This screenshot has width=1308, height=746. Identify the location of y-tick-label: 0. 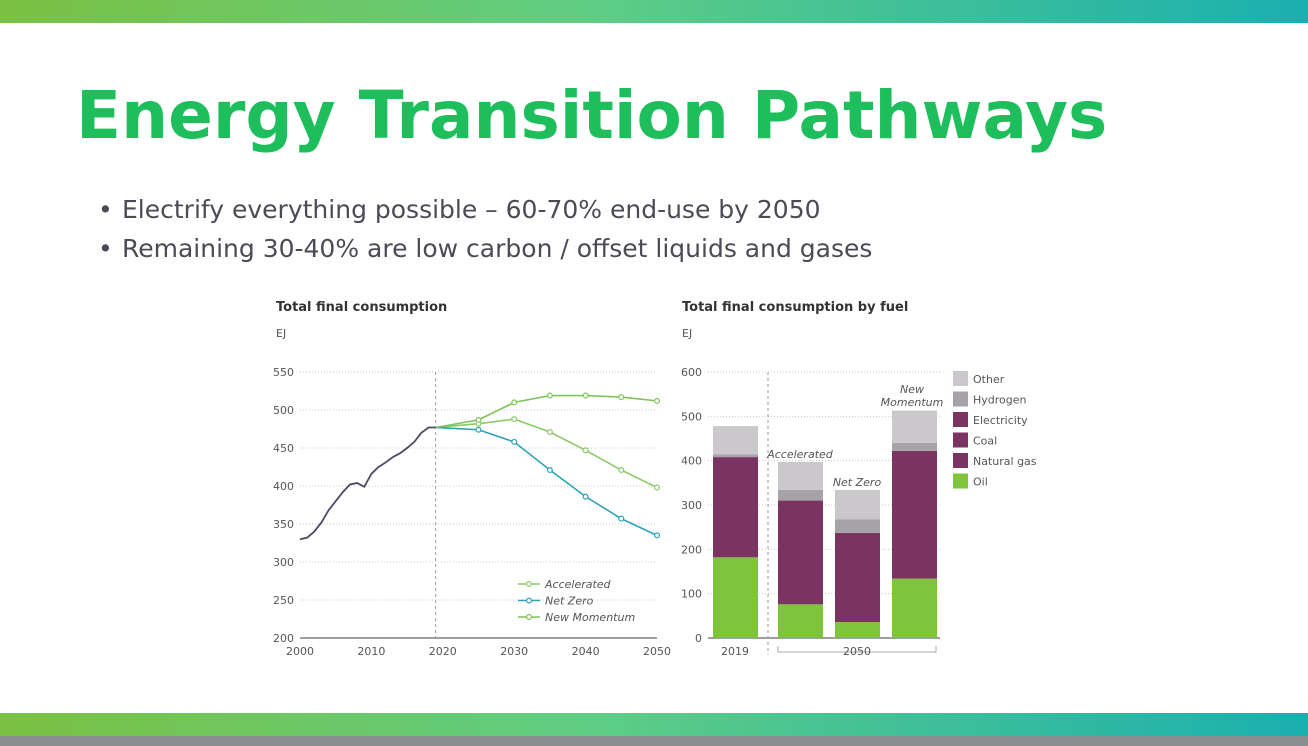
(698, 638).